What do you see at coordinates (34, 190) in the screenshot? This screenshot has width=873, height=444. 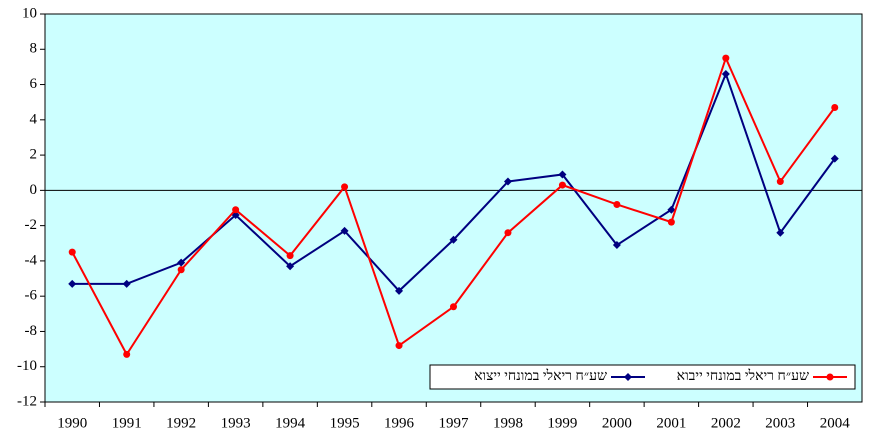 I see `y-tick-label: 0` at bounding box center [34, 190].